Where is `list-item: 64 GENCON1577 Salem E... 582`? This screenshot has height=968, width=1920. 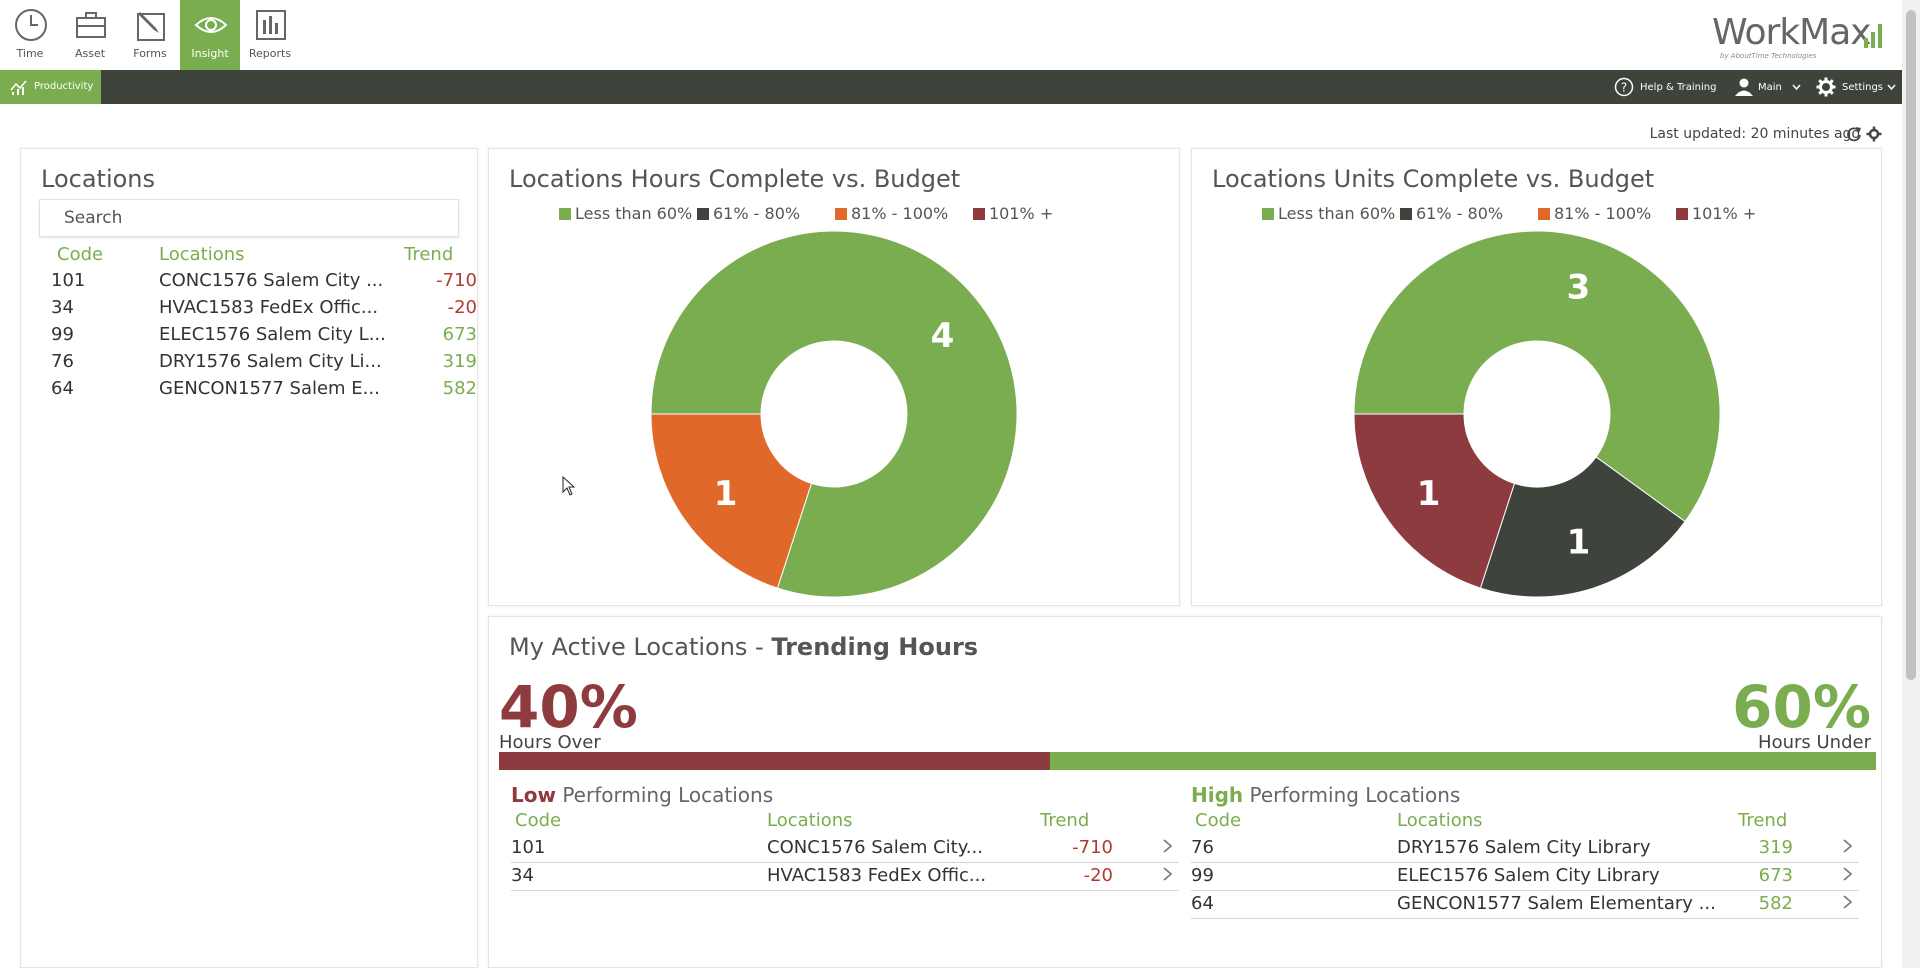 list-item: 64 GENCON1577 Salem E... 582 is located at coordinates (251, 391).